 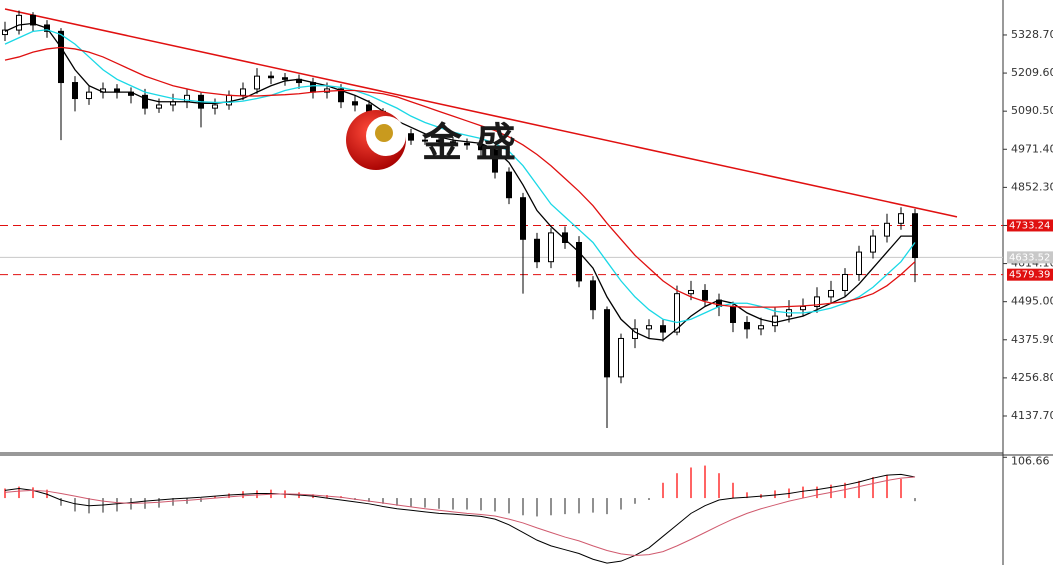 I want to click on y-tick-label: 4137.70, so click(x=1032, y=415).